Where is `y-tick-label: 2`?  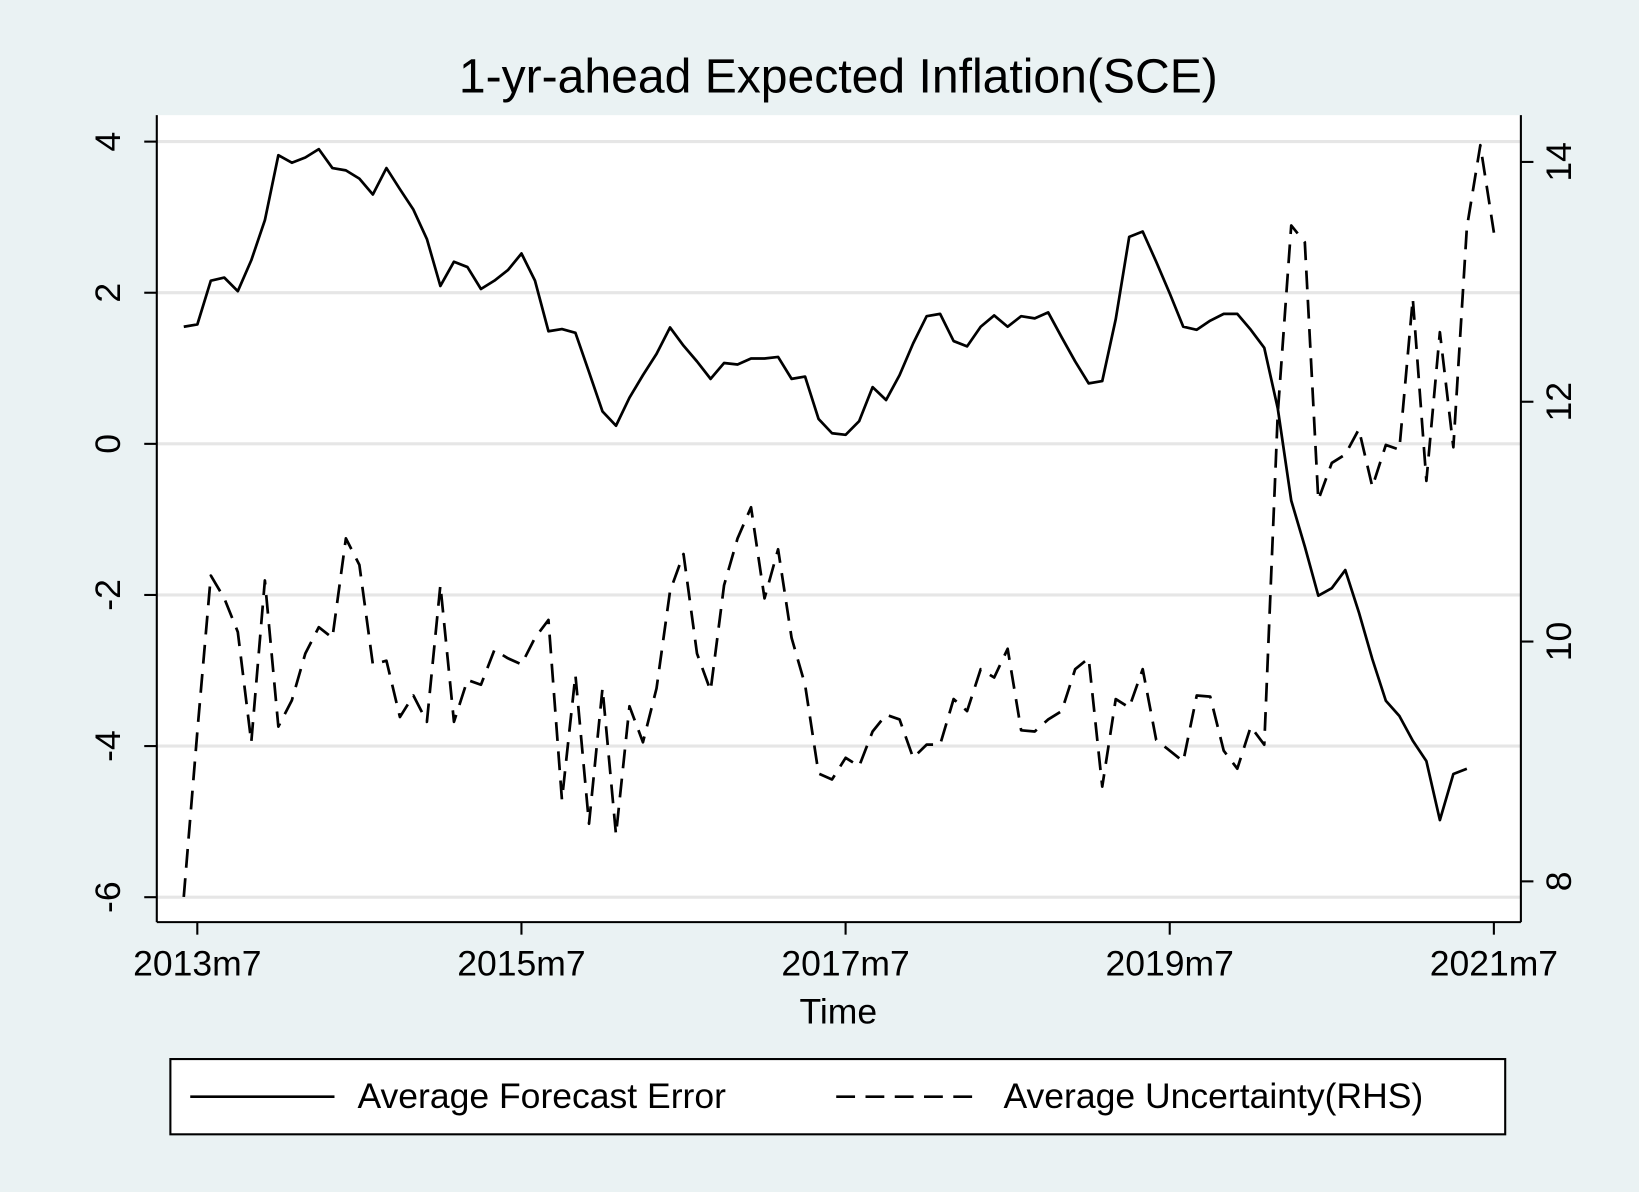 y-tick-label: 2 is located at coordinates (108, 293).